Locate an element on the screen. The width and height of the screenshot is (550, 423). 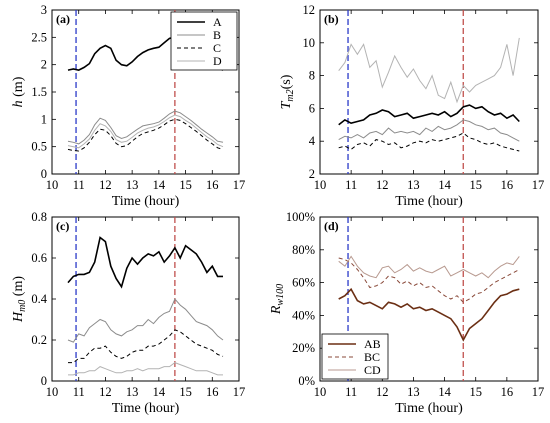
legend-label: AB is located at coordinates (372, 344).